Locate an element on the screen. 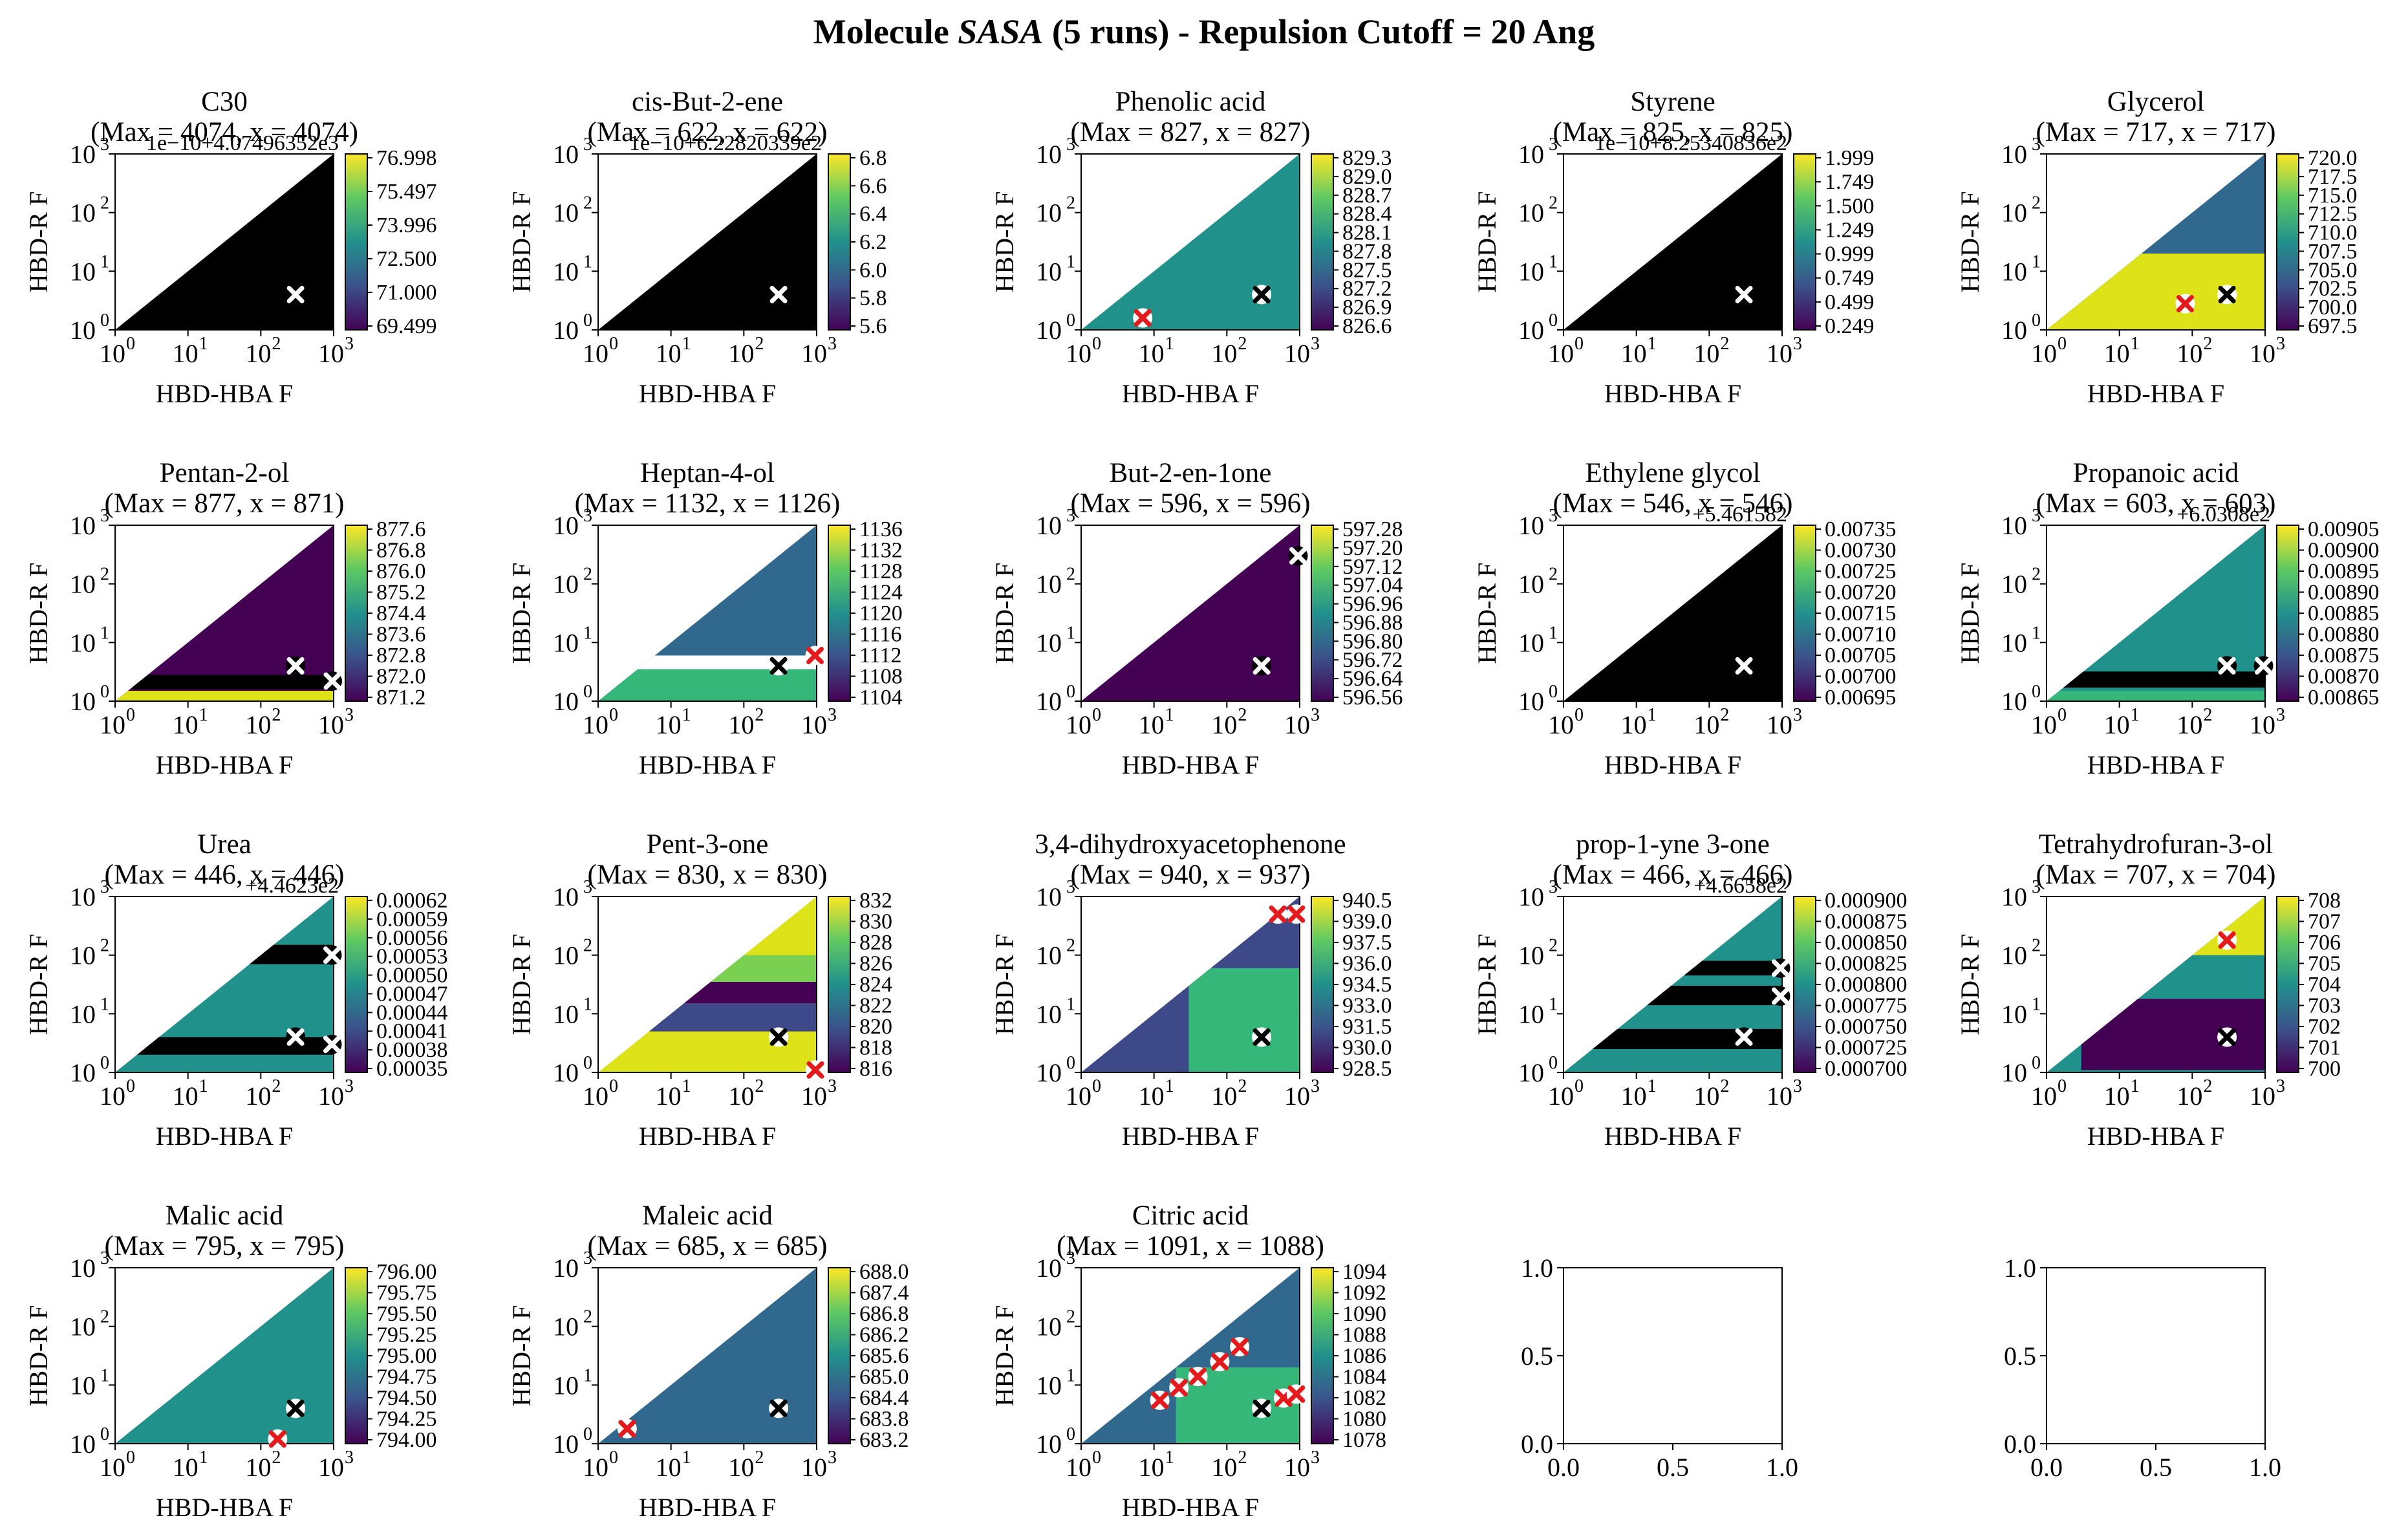 This screenshot has height=1531, width=2408. colorbar-tick-label: 597.28 is located at coordinates (1372, 529).